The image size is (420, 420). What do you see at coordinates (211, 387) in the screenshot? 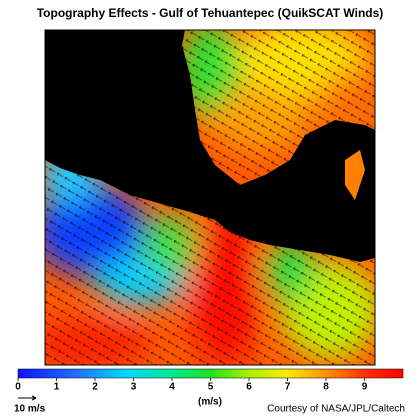
I see `colorbar-tick-label: 5` at bounding box center [211, 387].